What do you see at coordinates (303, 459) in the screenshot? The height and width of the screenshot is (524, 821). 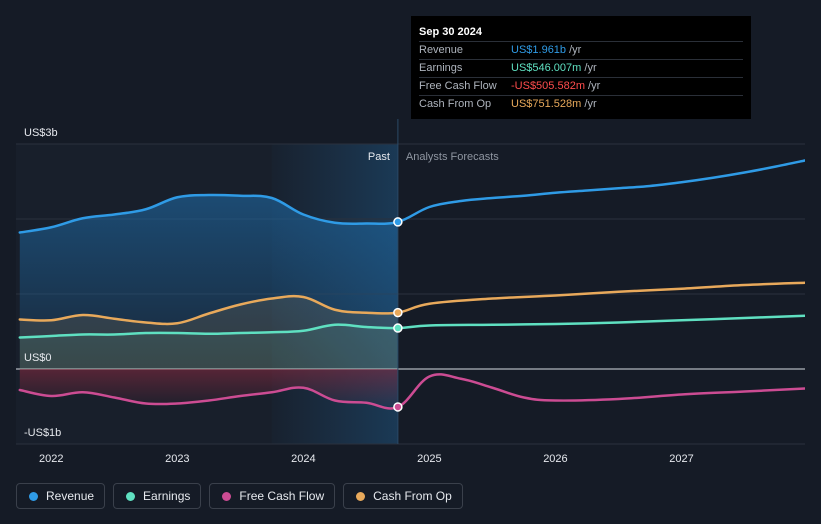 I see `x-tick-label: 2024` at bounding box center [303, 459].